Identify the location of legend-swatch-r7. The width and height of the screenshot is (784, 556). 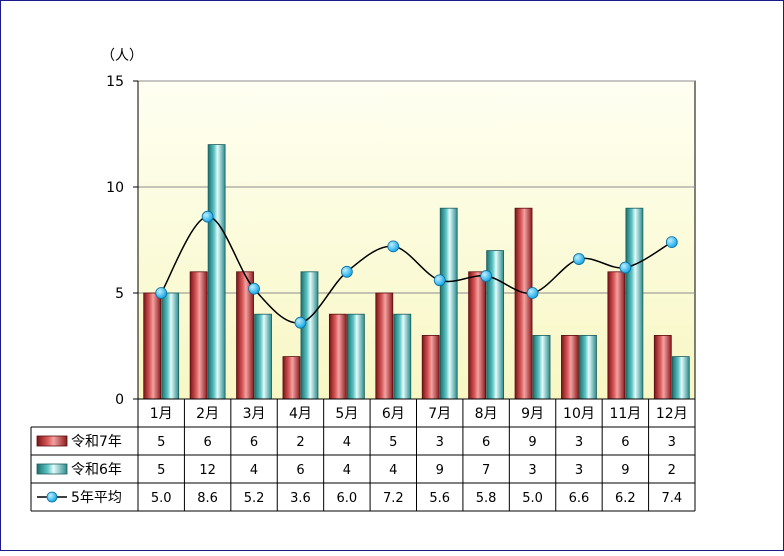
(52, 441).